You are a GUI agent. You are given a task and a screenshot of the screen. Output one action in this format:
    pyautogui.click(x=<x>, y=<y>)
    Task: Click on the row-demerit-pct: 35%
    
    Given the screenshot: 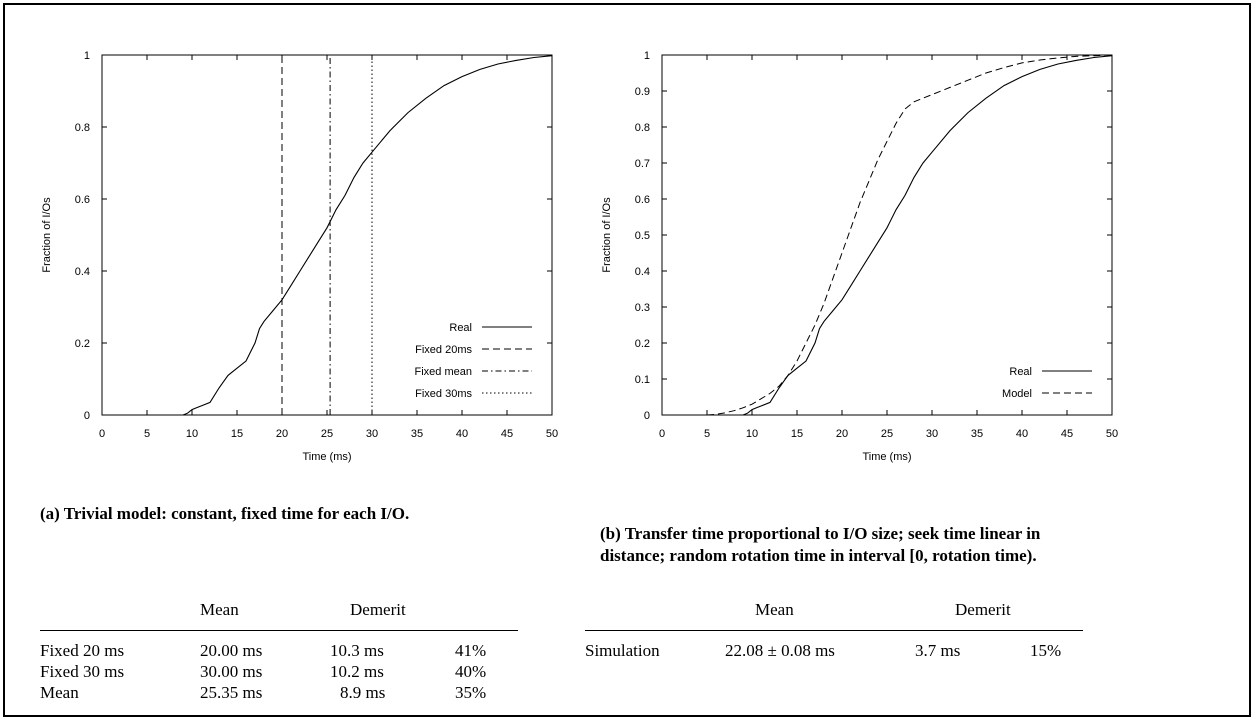 What is the action you would take?
    pyautogui.click(x=471, y=692)
    